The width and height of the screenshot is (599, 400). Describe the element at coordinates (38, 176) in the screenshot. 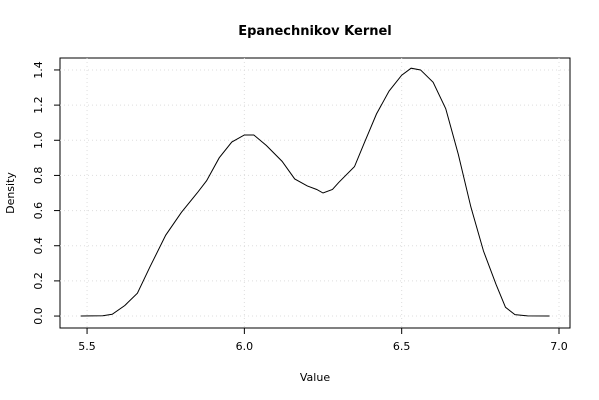

I see `y-tick-label: 0.8` at that location.